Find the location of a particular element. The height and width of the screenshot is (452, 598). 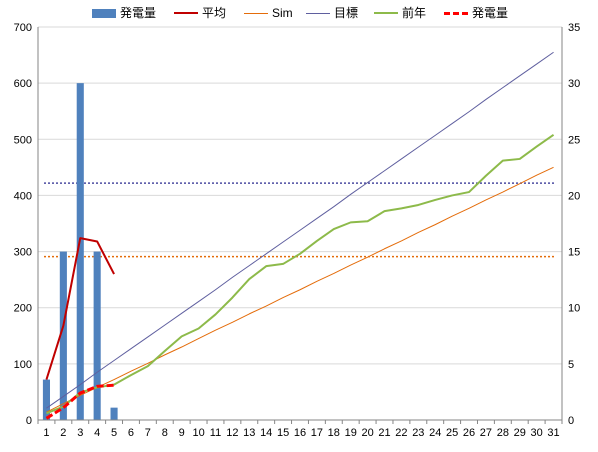

reference-lines is located at coordinates (300, 220).